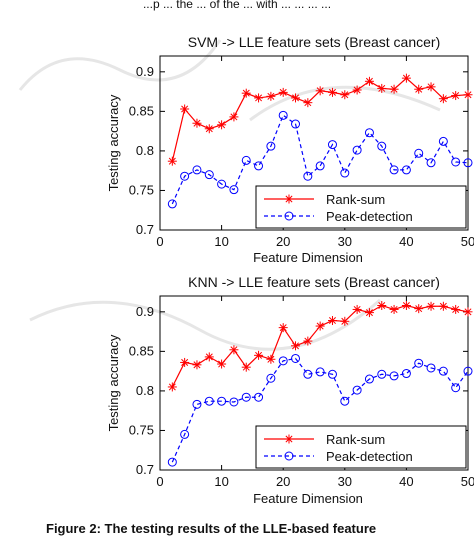 This screenshot has width=474, height=537. What do you see at coordinates (308, 498) in the screenshot?
I see `x-axis-label: Feature Dimension` at bounding box center [308, 498].